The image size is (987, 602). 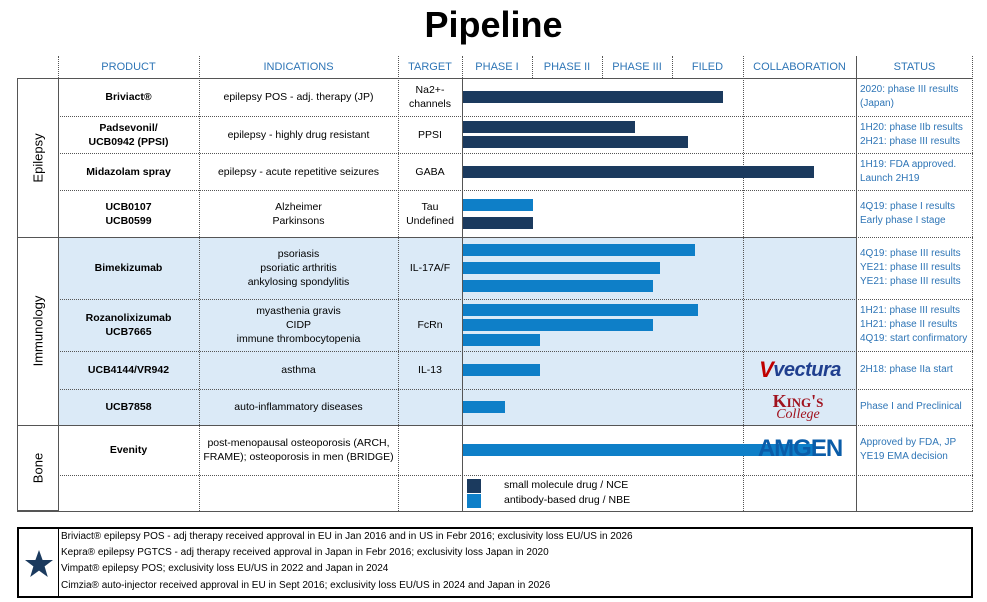 I want to click on status-text: 1H20: phase IIb results, so click(x=911, y=127).